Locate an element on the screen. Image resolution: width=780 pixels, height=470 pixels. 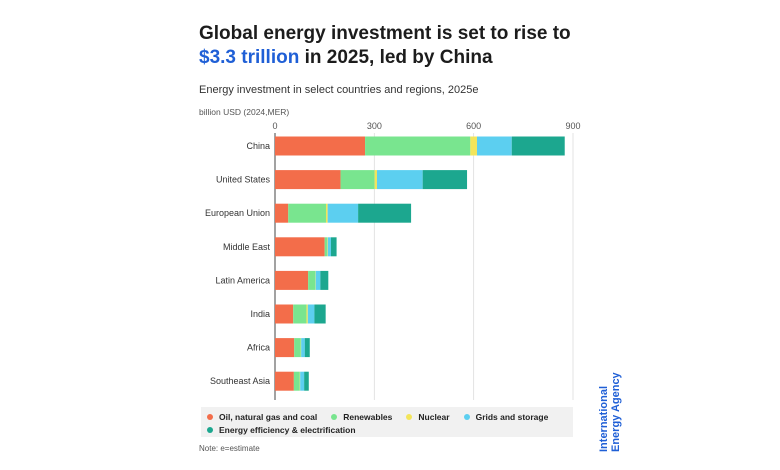
legend-item-renewables: Renewables is located at coordinates (361, 417).